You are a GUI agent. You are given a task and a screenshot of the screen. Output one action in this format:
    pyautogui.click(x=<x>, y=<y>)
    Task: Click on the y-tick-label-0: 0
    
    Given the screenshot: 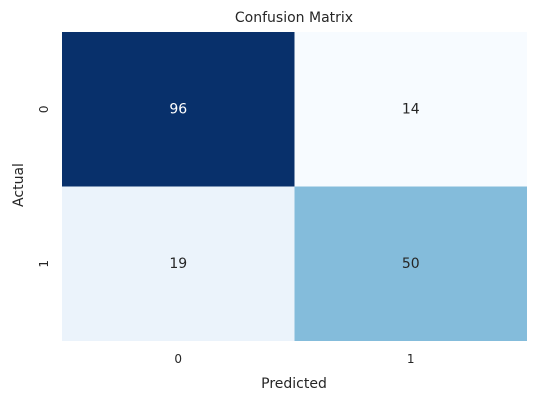 What is the action you would take?
    pyautogui.click(x=44, y=109)
    